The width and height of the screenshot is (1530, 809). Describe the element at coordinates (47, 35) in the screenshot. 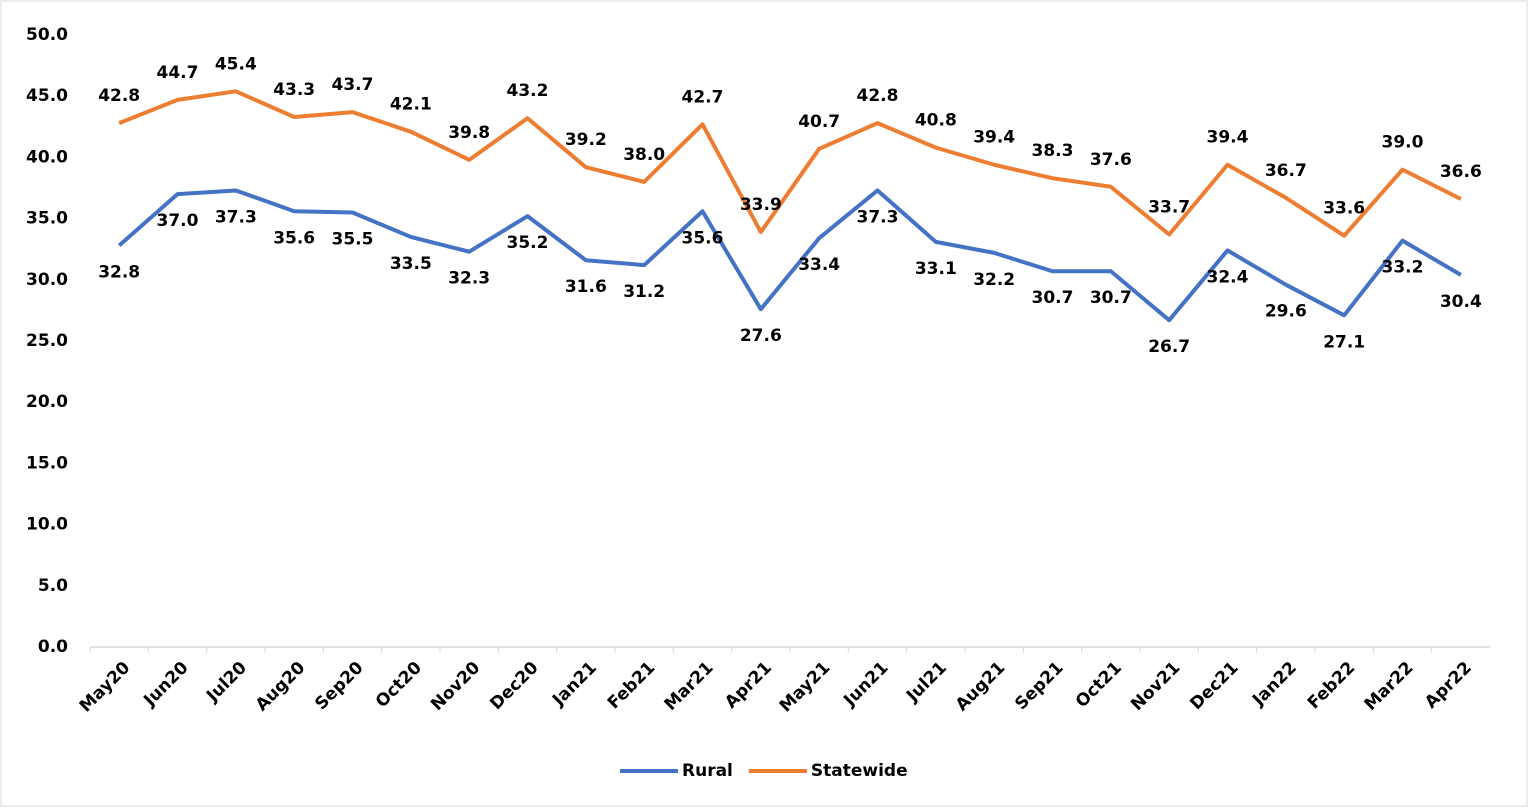

I see `y-tick-label: 50.0` at that location.